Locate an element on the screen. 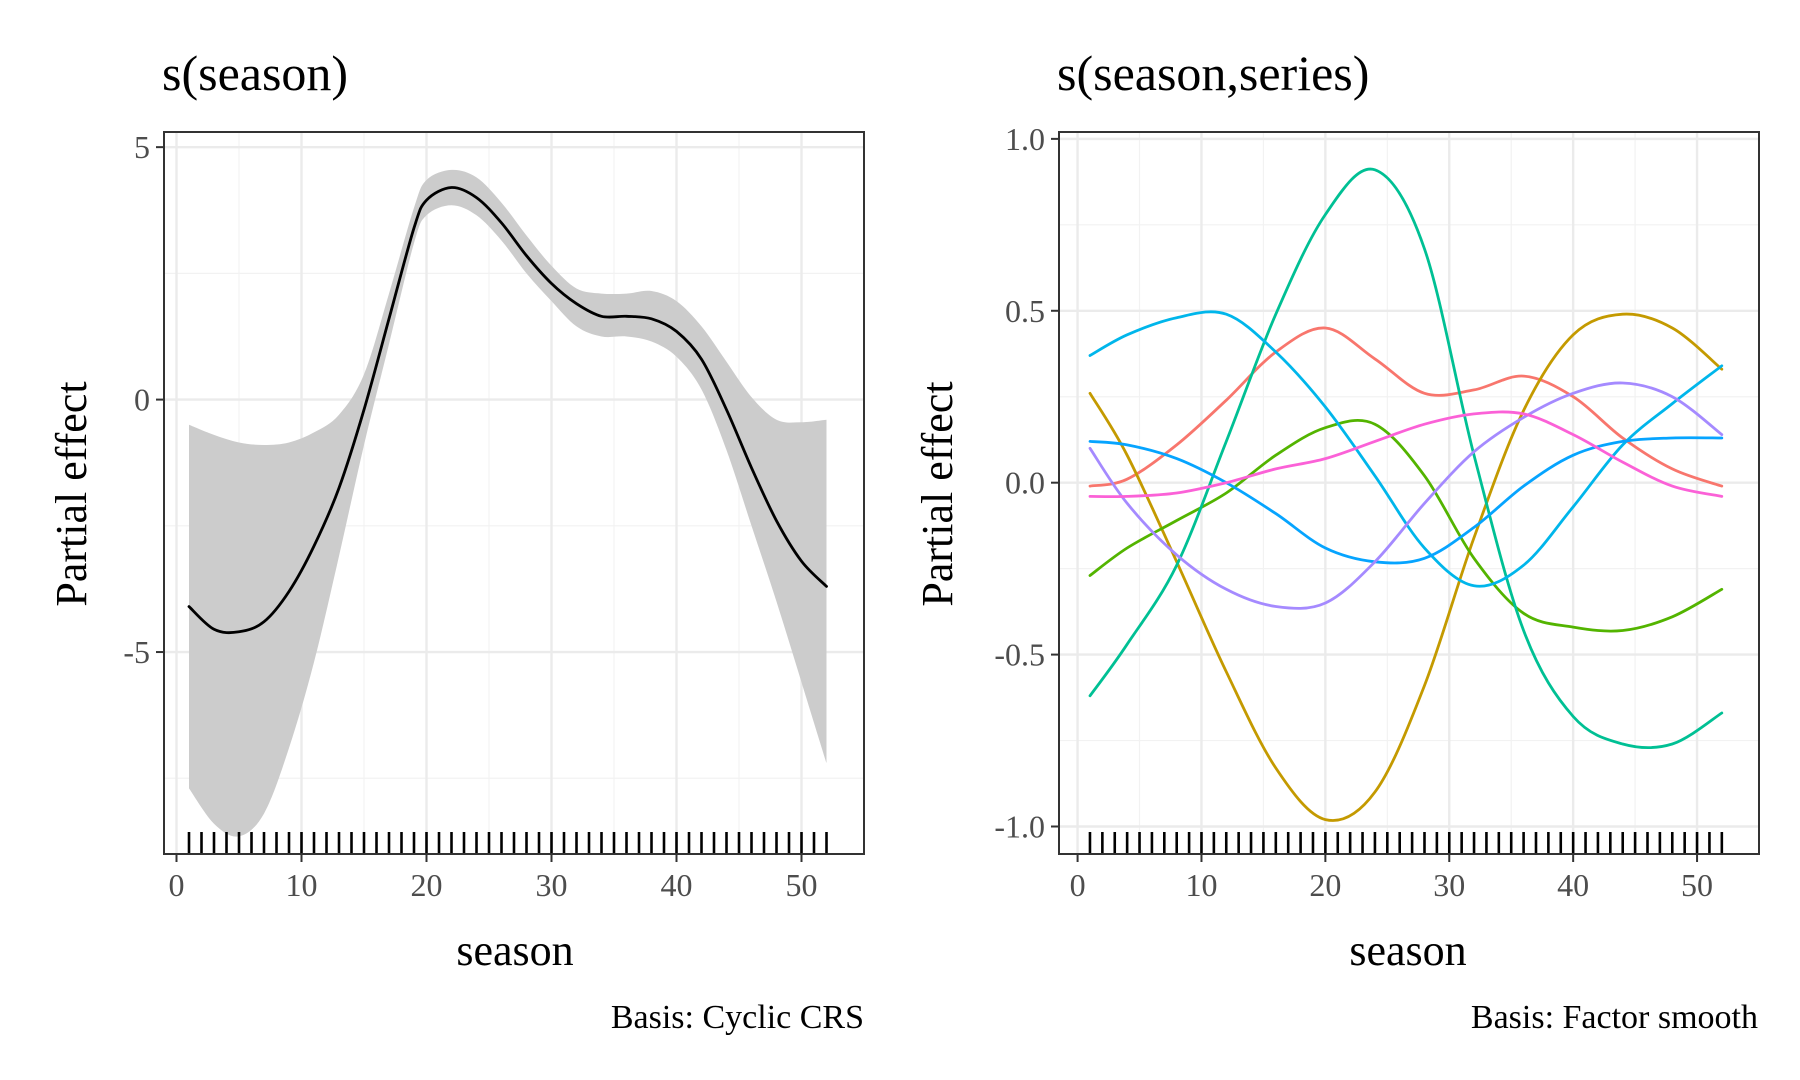 The width and height of the screenshot is (1800, 1080). y-tick-label: 1.0 is located at coordinates (1025, 139).